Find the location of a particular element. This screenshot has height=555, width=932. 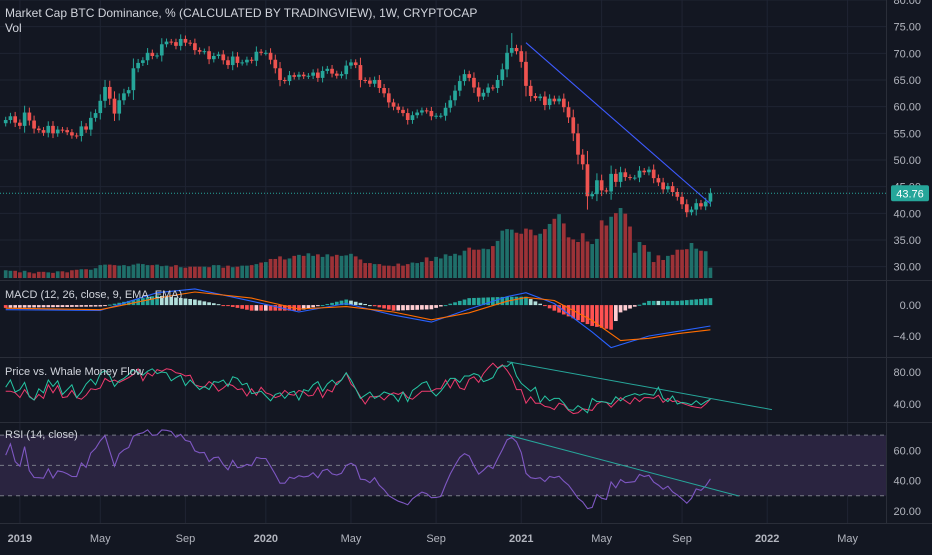

macd-label: MACD (12, 26, close, 9, EMA, EMA) is located at coordinates (93, 295).